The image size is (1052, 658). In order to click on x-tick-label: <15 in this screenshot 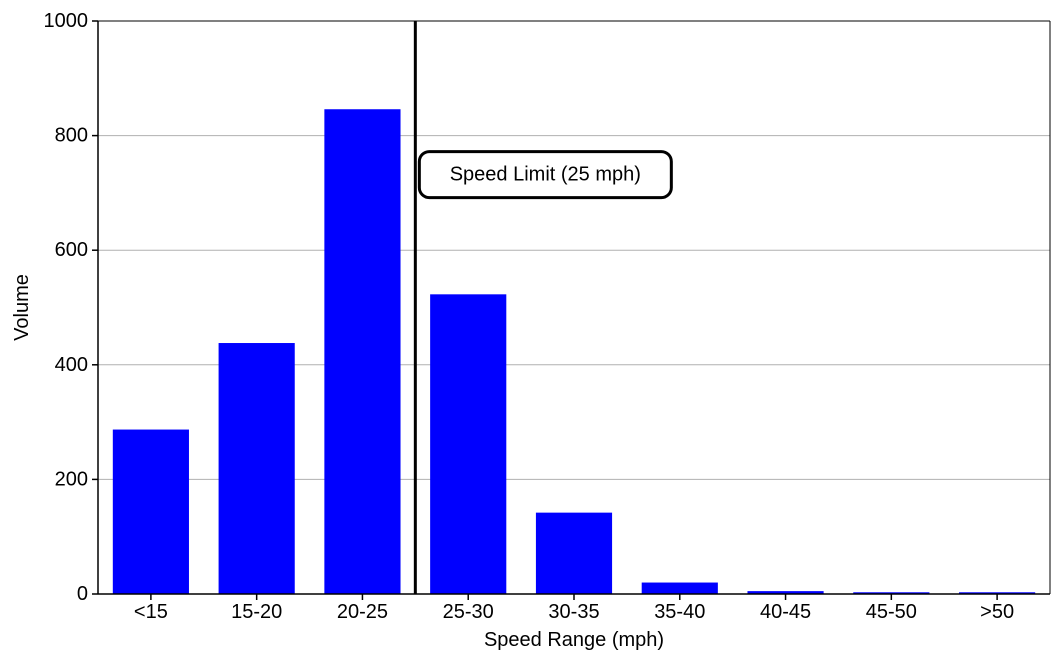, I will do `click(151, 612)`.